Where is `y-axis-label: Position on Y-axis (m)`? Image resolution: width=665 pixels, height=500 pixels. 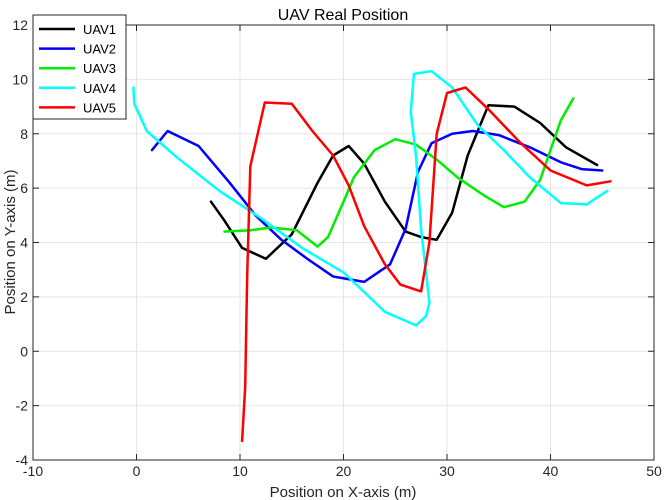 y-axis-label: Position on Y-axis (m) is located at coordinates (10, 241).